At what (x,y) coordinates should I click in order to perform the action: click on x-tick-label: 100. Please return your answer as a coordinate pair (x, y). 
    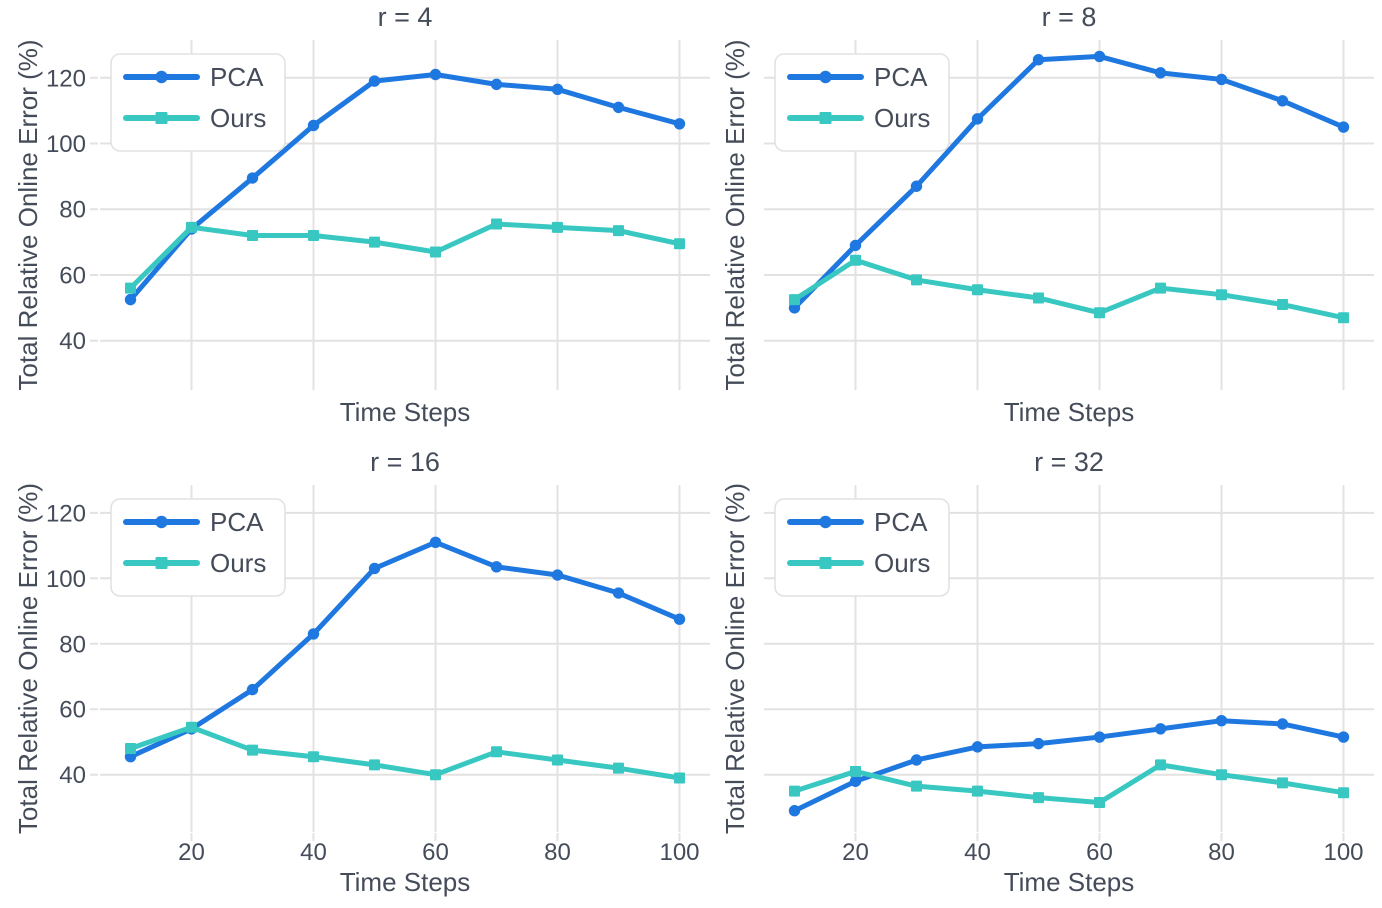
    Looking at the image, I should click on (679, 852).